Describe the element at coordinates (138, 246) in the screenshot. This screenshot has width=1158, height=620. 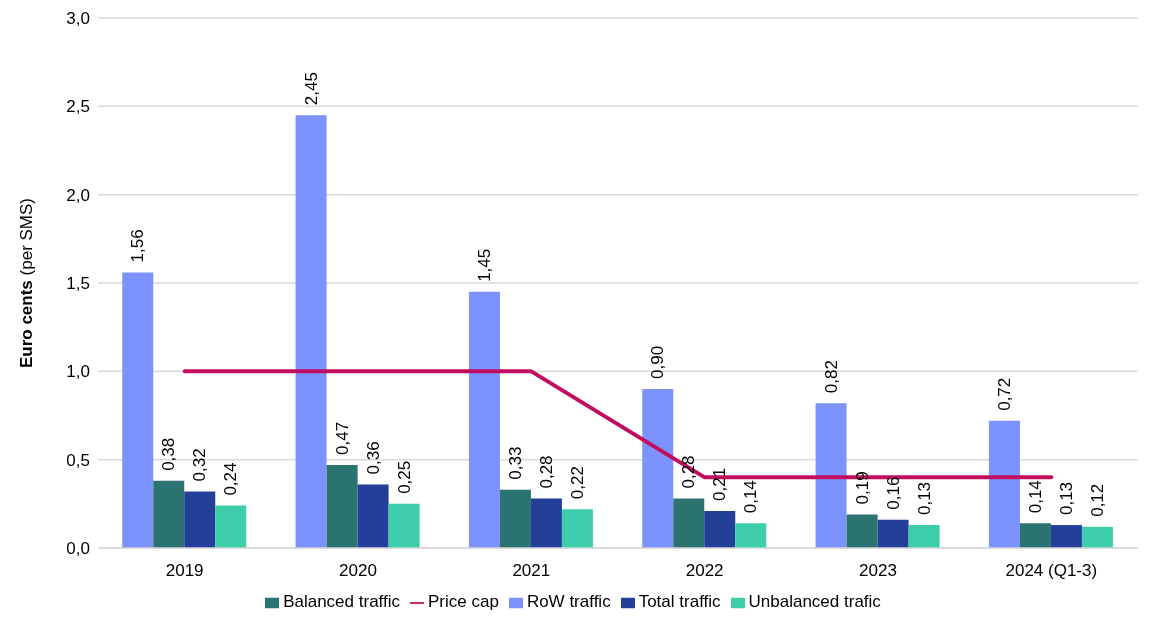
I see `data-label: 1,56` at that location.